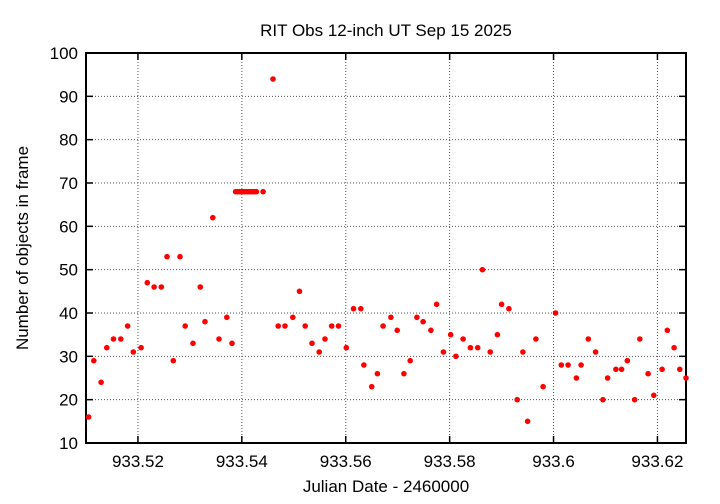 This screenshot has width=720, height=504. Describe the element at coordinates (68, 443) in the screenshot. I see `y-tick-label: 10` at that location.